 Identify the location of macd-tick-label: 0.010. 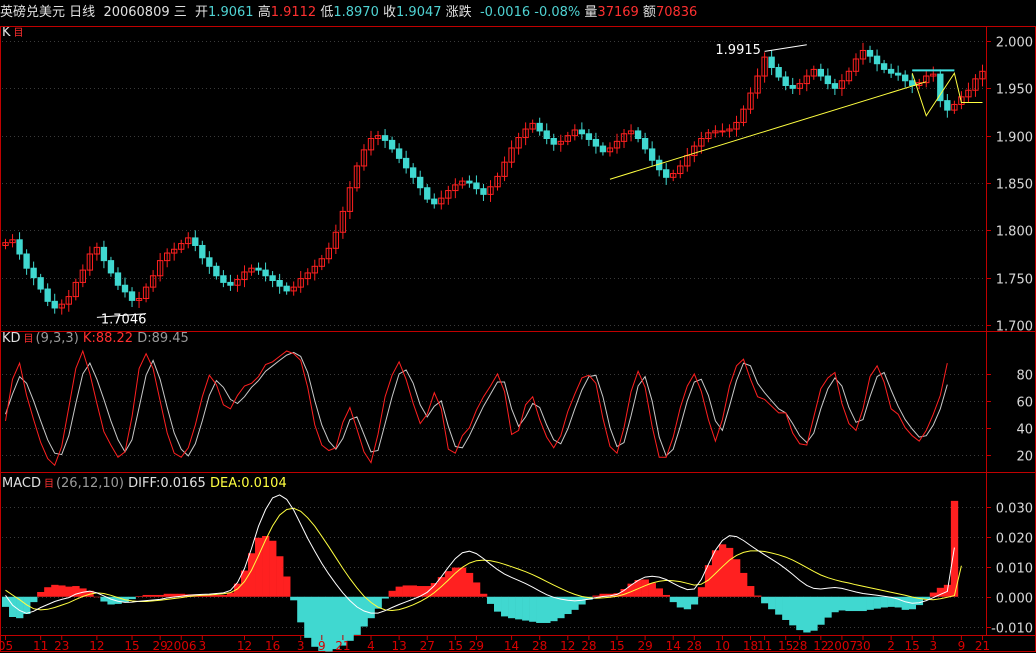
(1014, 569).